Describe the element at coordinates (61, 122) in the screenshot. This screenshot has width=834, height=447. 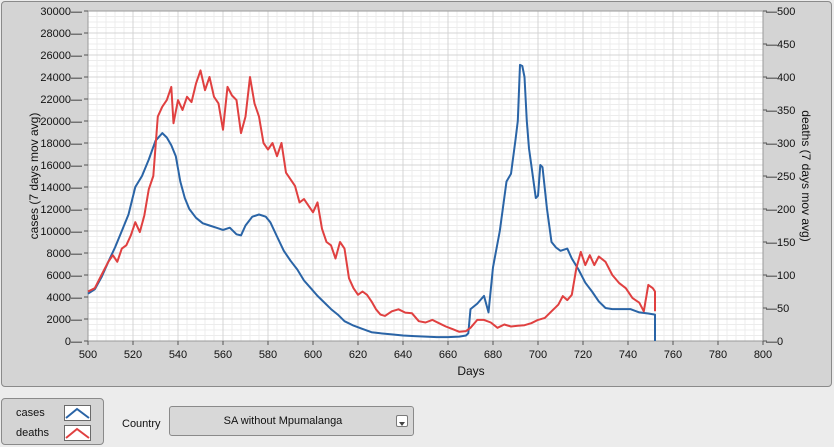
I see `y-left-tick-label: 20000—` at that location.